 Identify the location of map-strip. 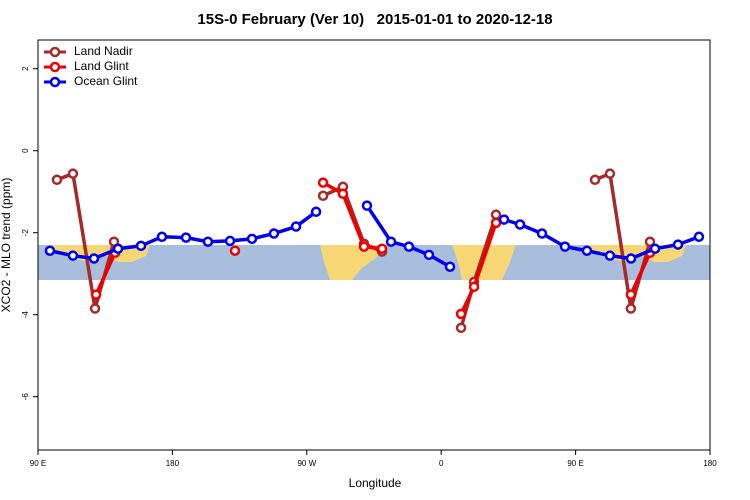
(374, 262).